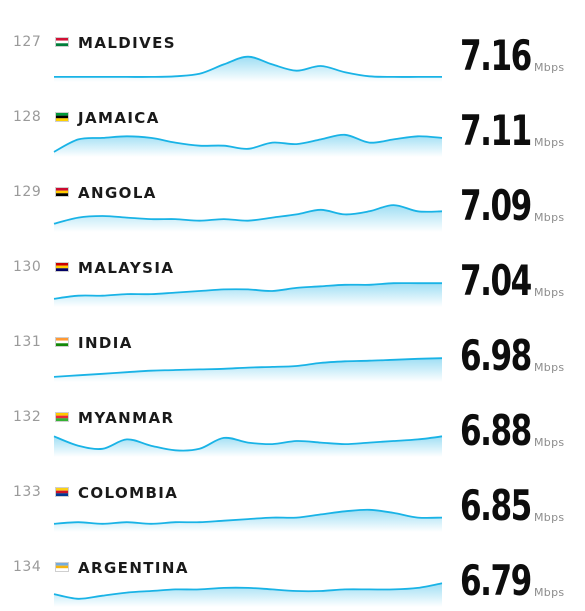  What do you see at coordinates (126, 268) in the screenshot?
I see `country-name: MALAYSIA` at bounding box center [126, 268].